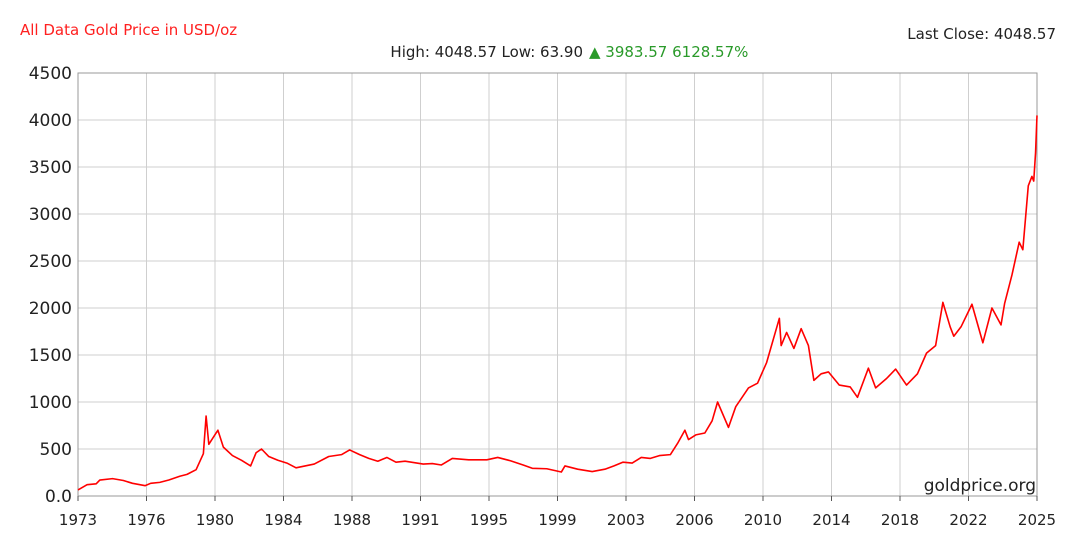 Image resolution: width=1080 pixels, height=545 pixels. Describe the element at coordinates (215, 520) in the screenshot. I see `x-tick-label: 1980` at that location.